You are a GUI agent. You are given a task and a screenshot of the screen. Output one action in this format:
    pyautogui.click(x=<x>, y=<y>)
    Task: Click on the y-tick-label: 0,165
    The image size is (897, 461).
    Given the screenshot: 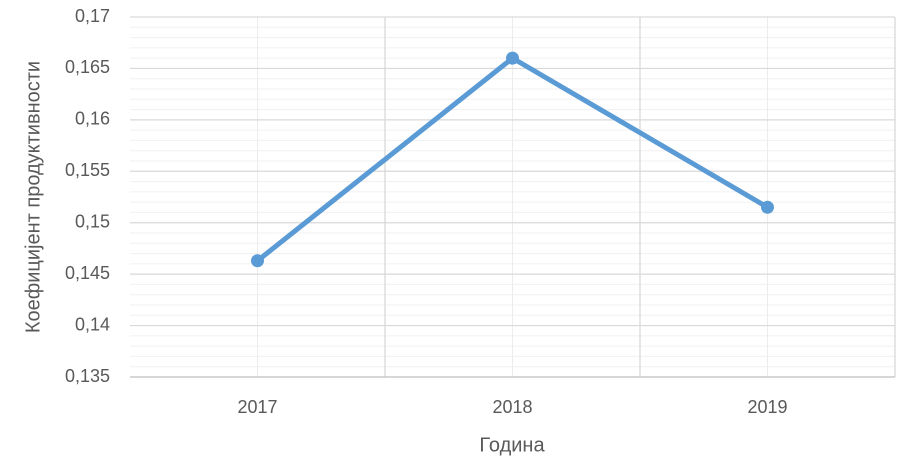 What is the action you would take?
    pyautogui.click(x=87, y=67)
    